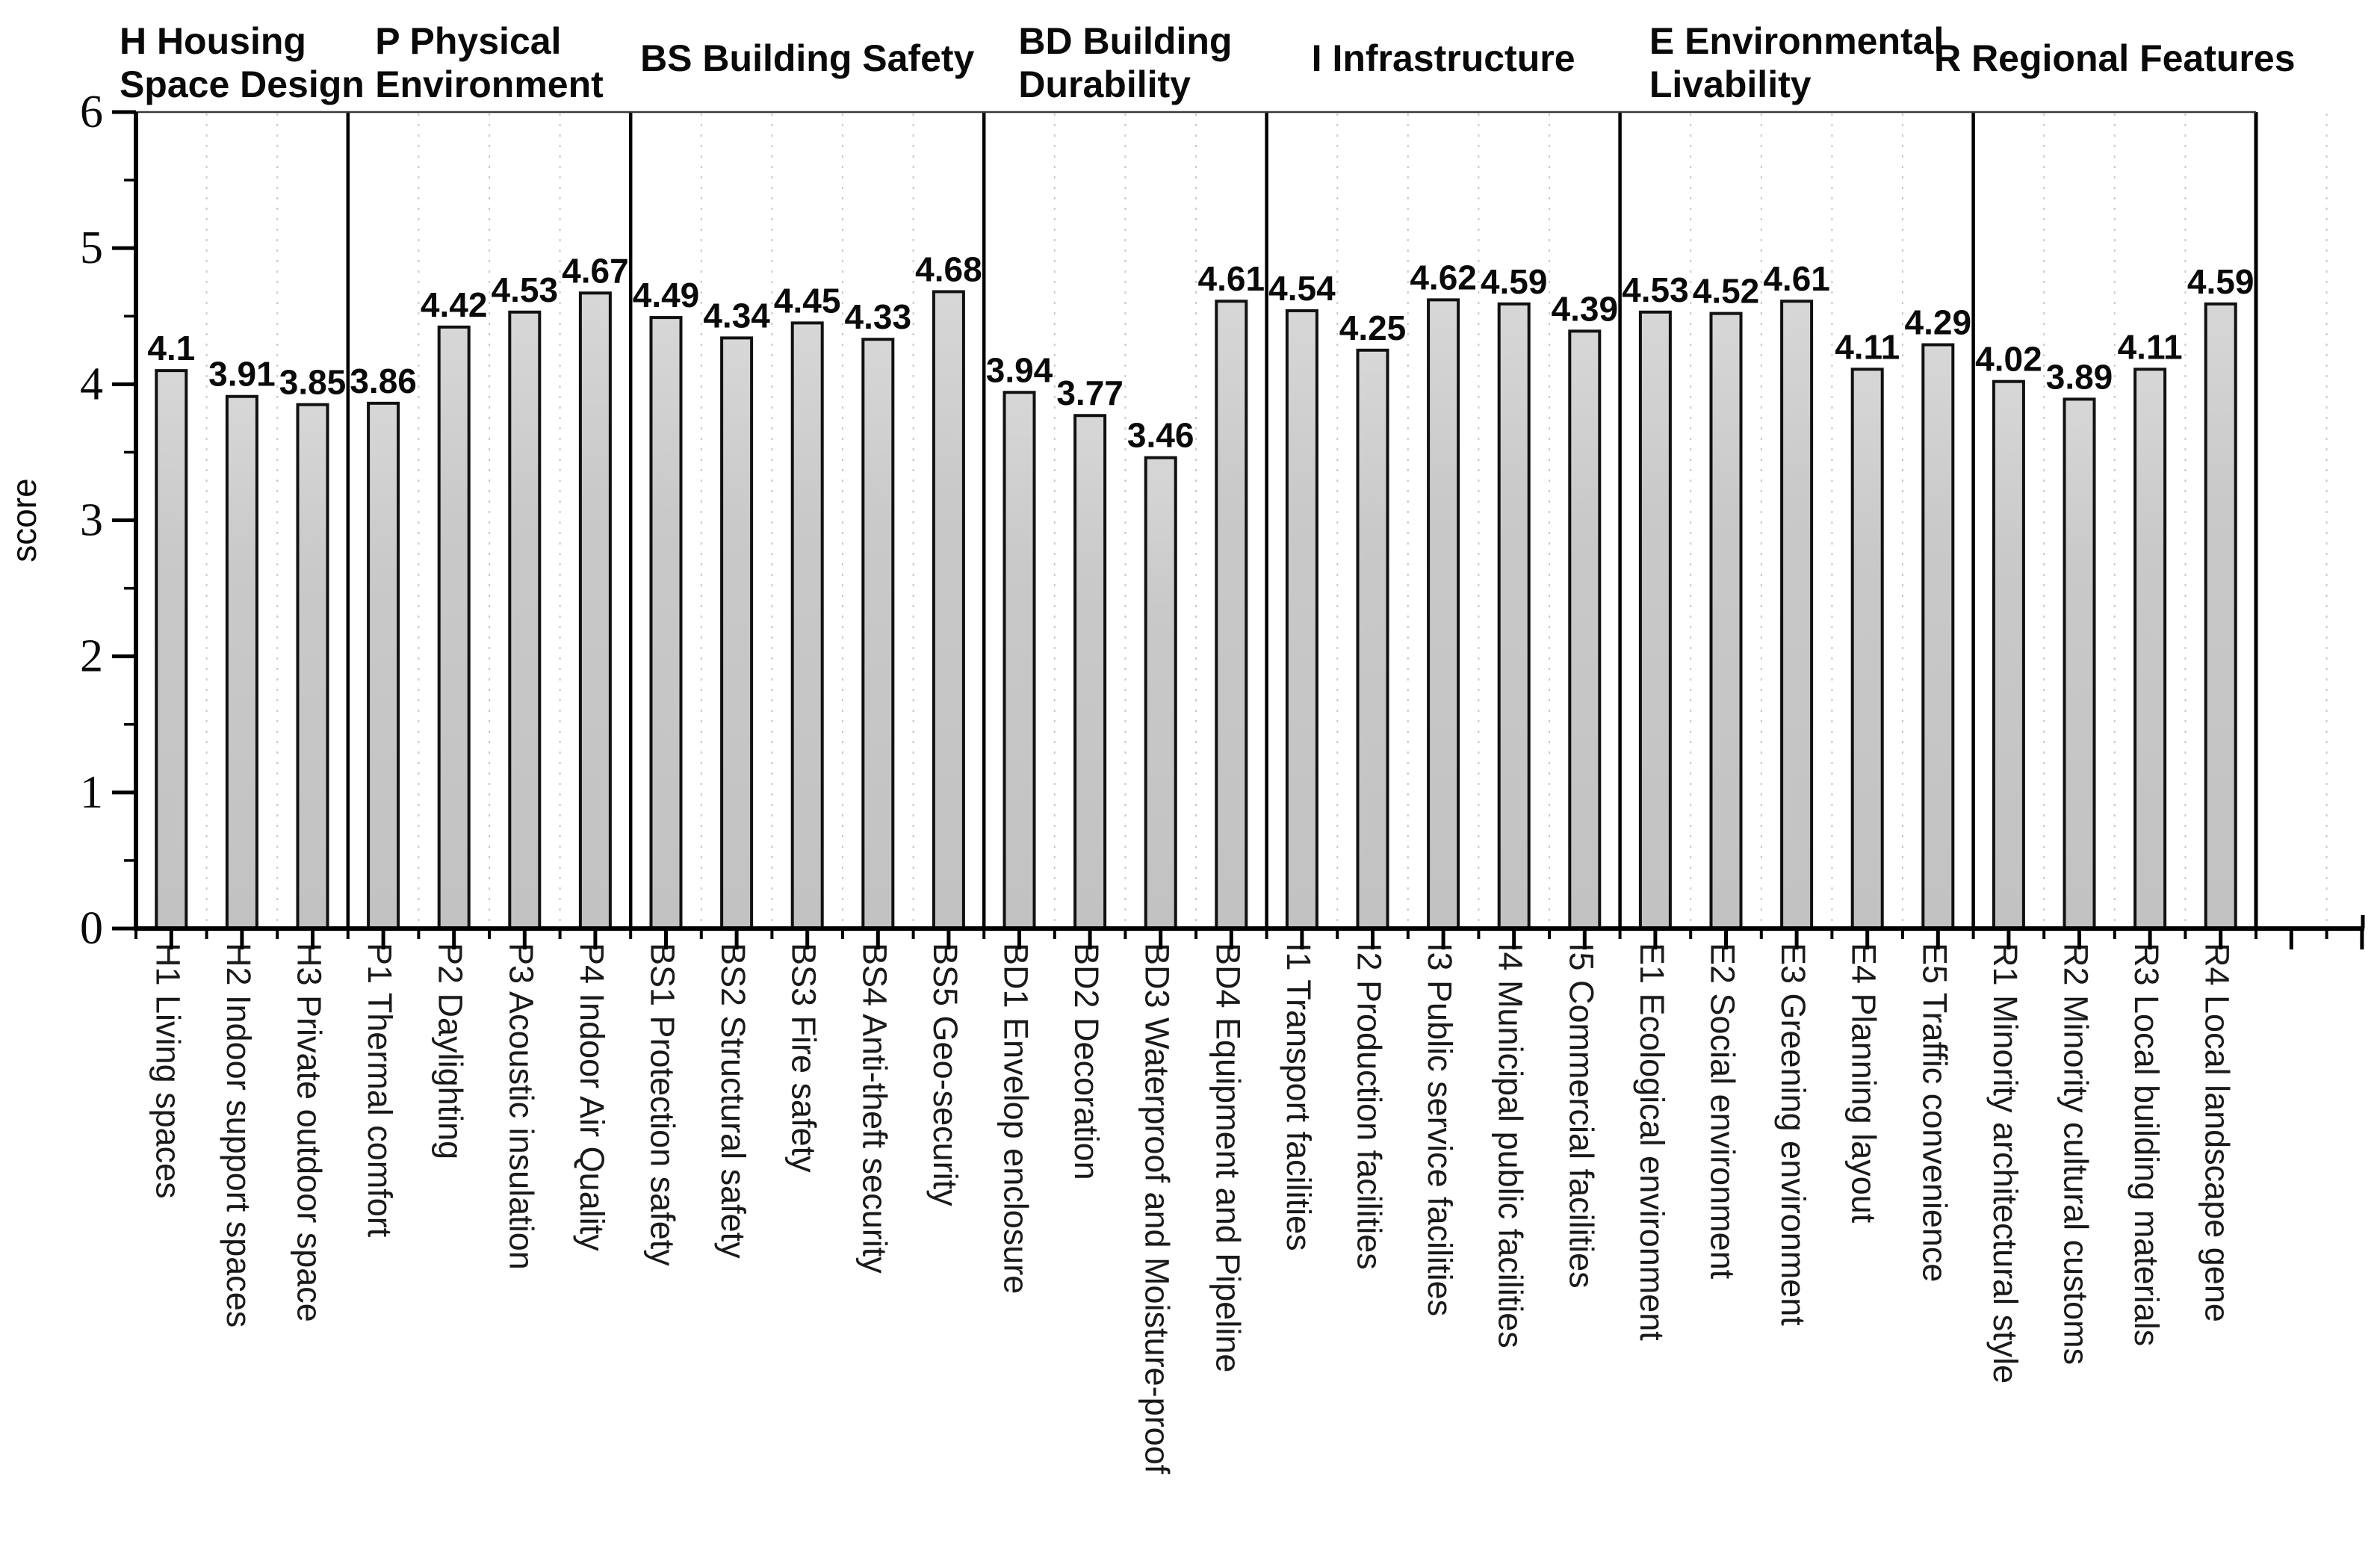 This screenshot has height=1562, width=2380. I want to click on category-label-P4: P4 Indoor Air Quality, so click(592, 1097).